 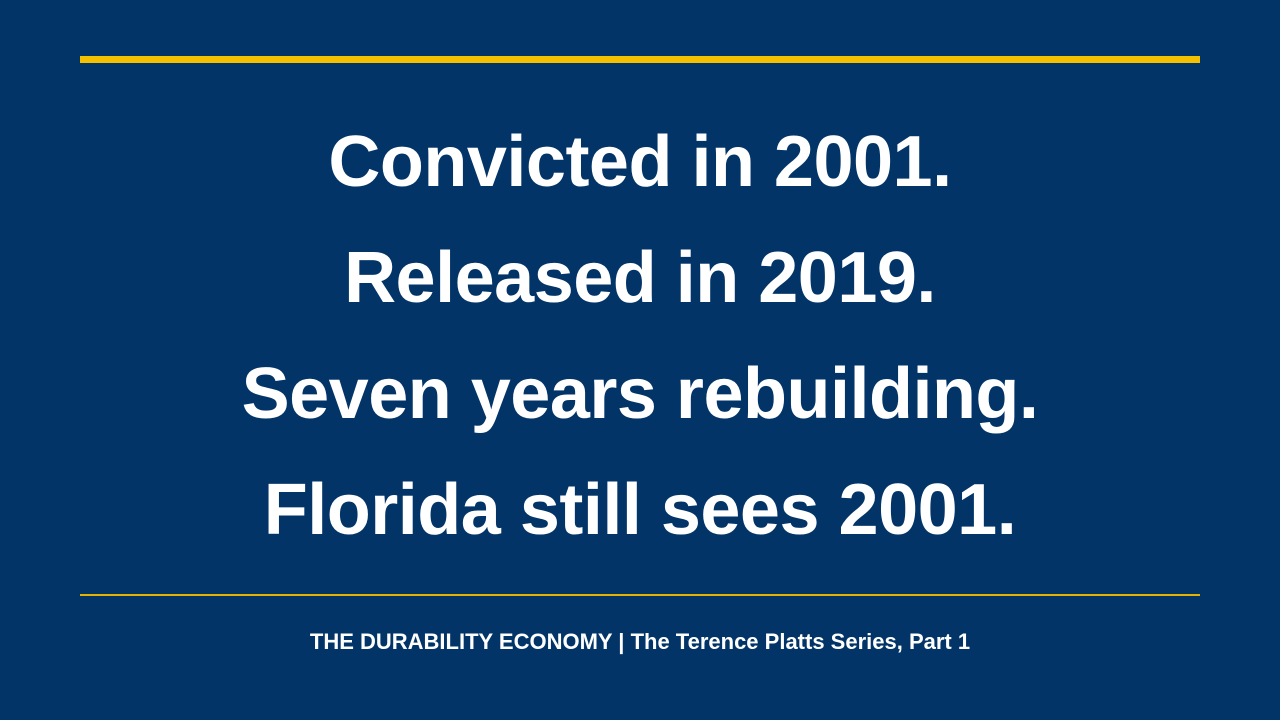 I want to click on headline-line: Convicted in 2001., so click(x=640, y=162).